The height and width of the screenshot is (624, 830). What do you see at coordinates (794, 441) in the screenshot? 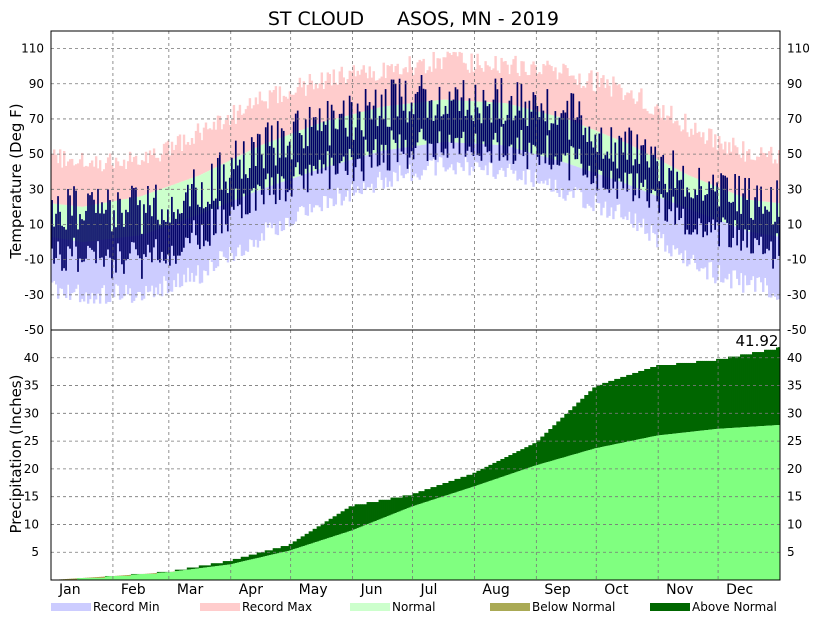
I see `precipitation-tick-label-right: 25` at bounding box center [794, 441].